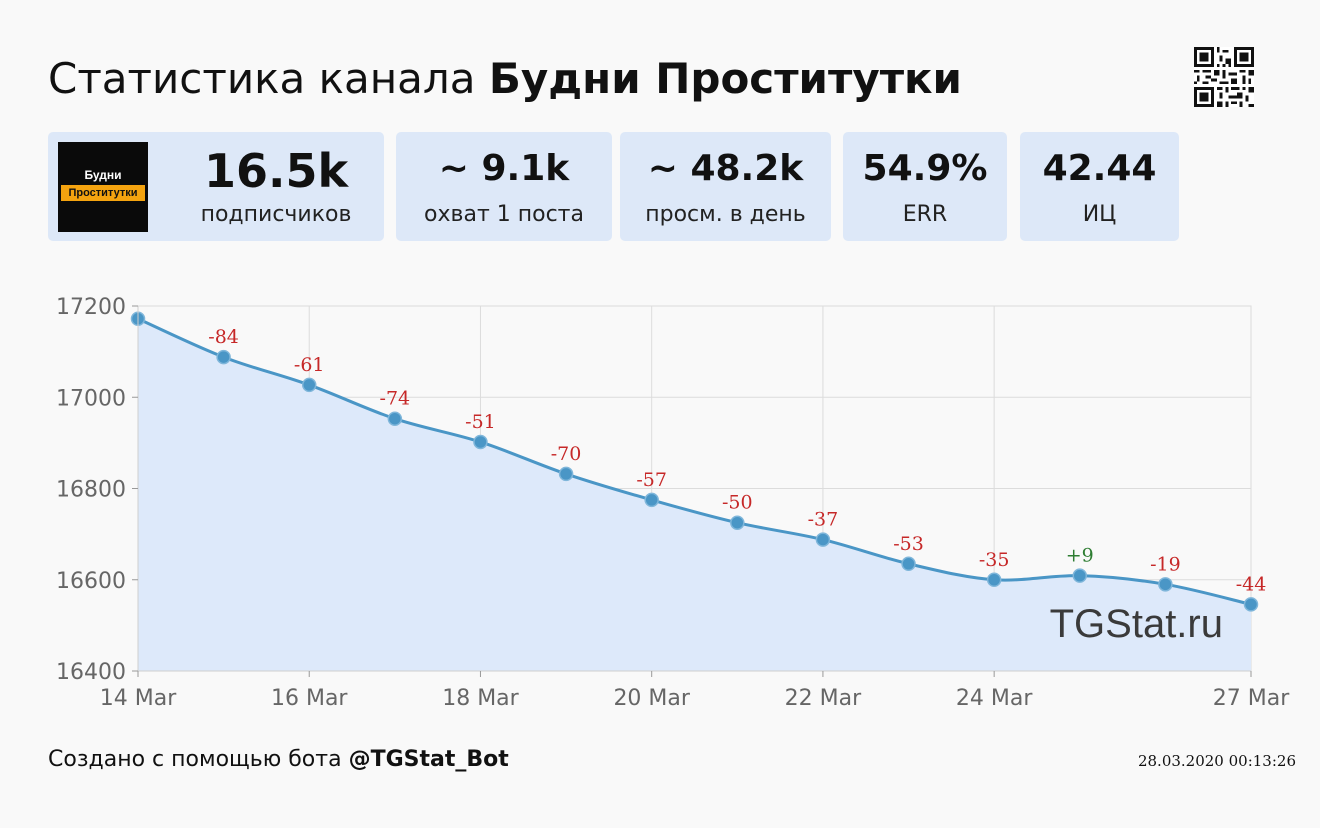 The width and height of the screenshot is (1320, 828). I want to click on data-label: -74, so click(395, 399).